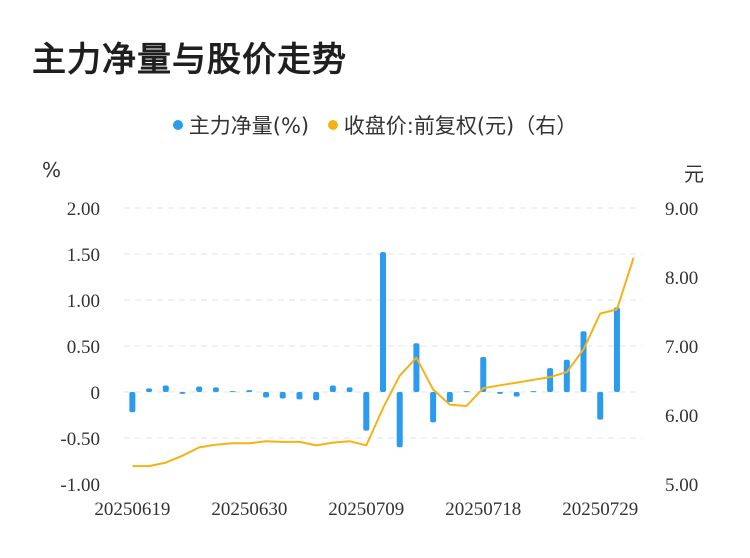  I want to click on y-right-tick-label: 8.00, so click(681, 278).